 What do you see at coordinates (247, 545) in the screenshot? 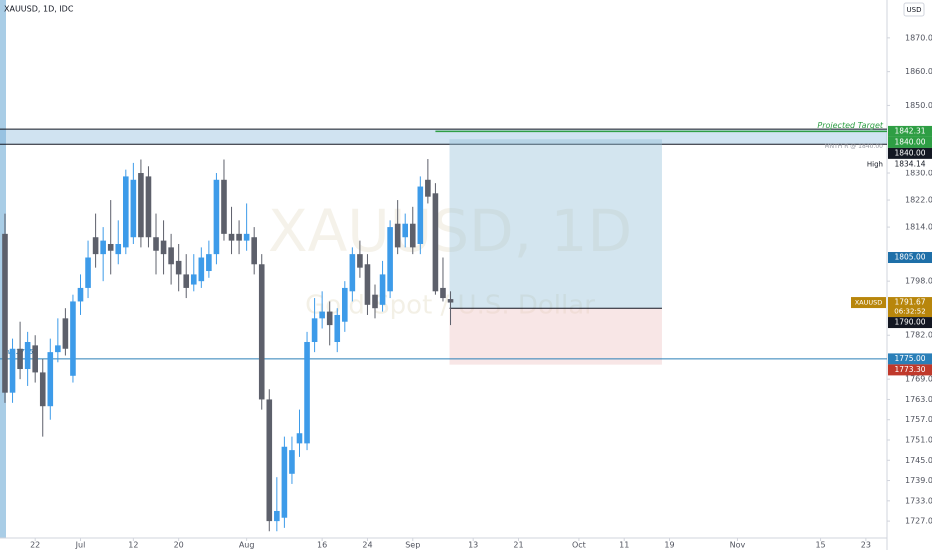
I see `x-tick-label: Aug` at bounding box center [247, 545].